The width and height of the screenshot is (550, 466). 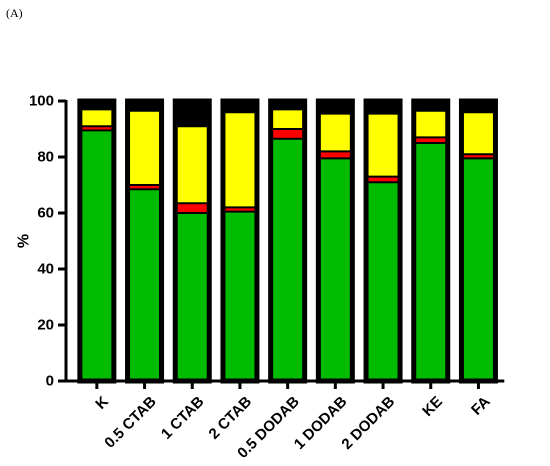 What do you see at coordinates (481, 406) in the screenshot?
I see `x-tick-label-fa: FA` at bounding box center [481, 406].